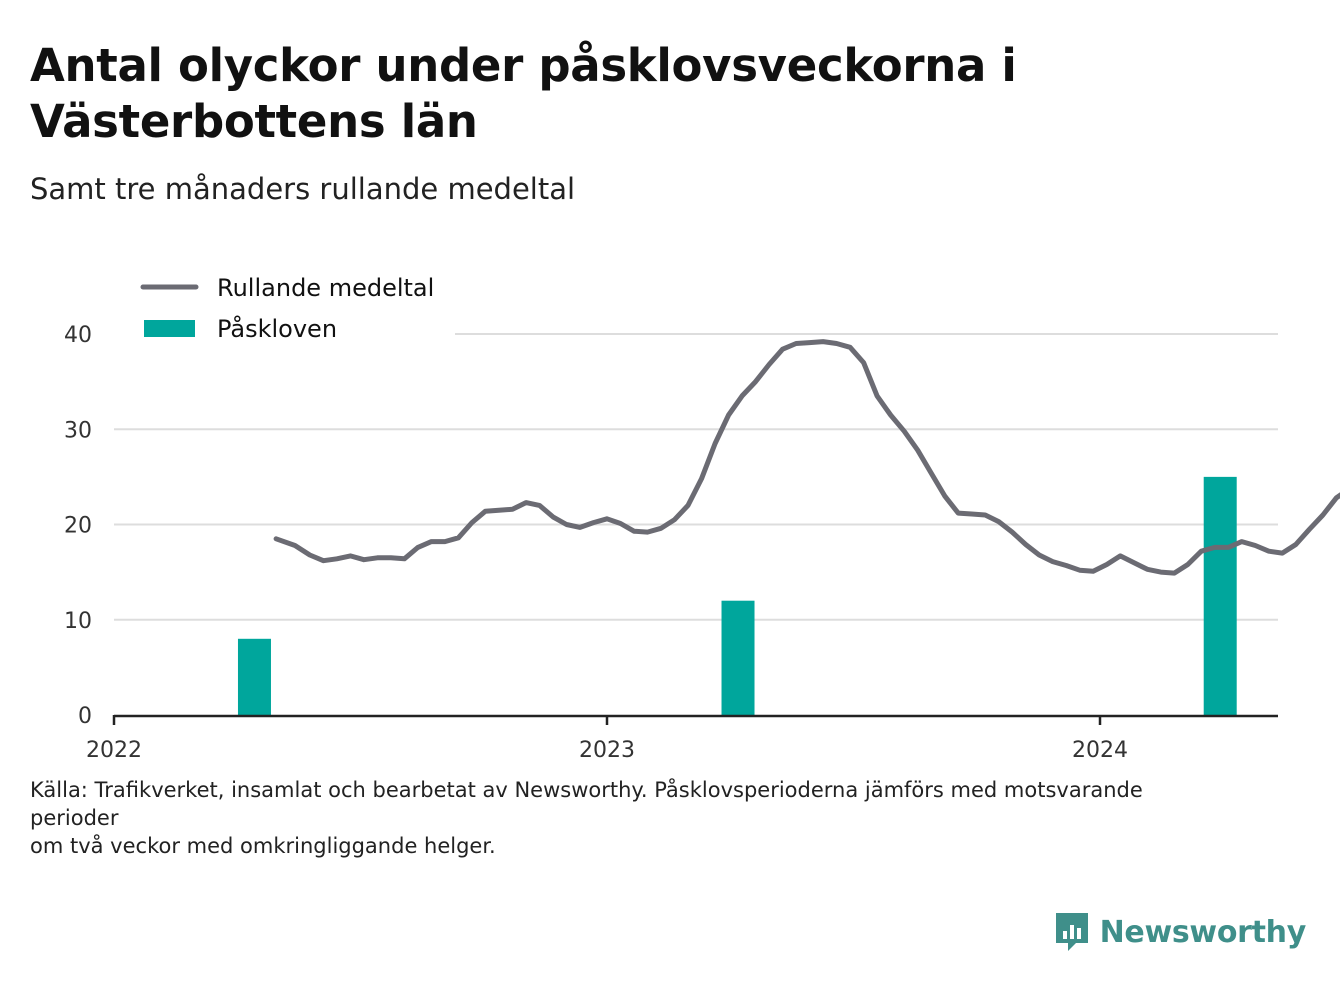 This screenshot has height=984, width=1340. What do you see at coordinates (169, 328) in the screenshot?
I see `legend-bar-swatch` at bounding box center [169, 328].